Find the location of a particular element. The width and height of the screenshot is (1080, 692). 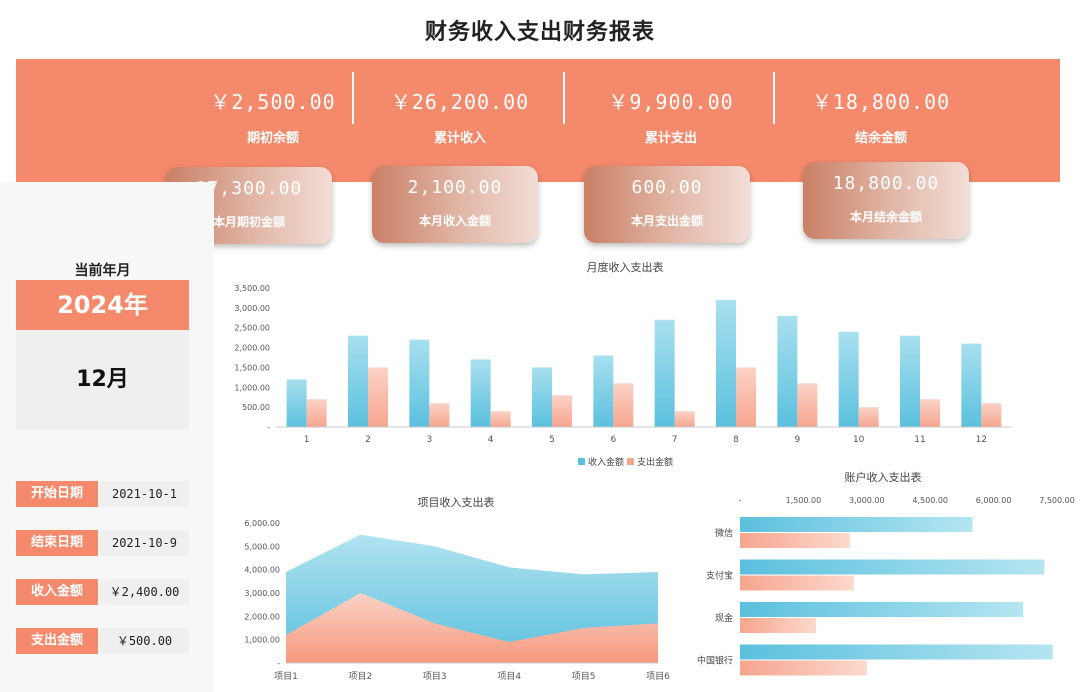

start-date-input: 2021-10-1 is located at coordinates (144, 494).